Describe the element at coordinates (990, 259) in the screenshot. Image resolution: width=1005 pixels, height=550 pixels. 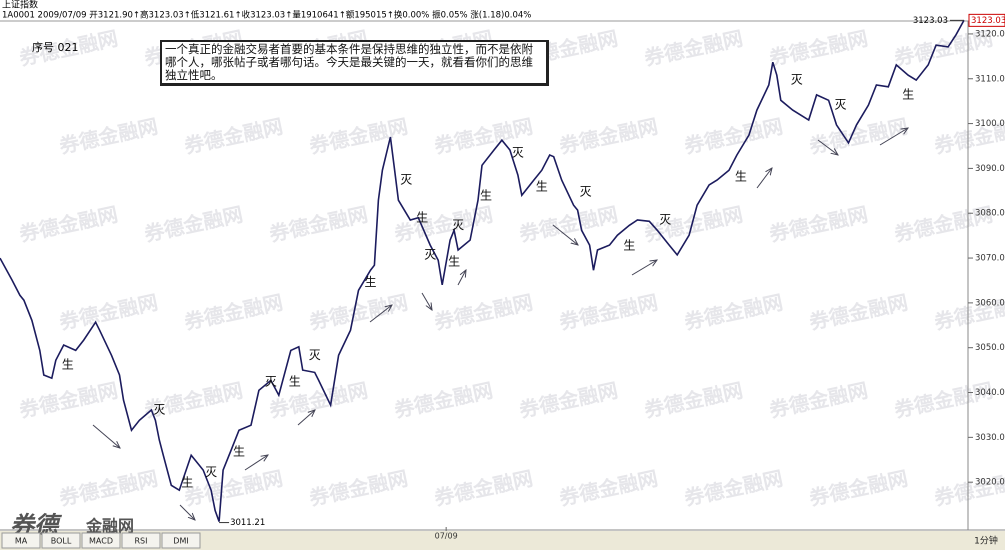
I see `y-tick-label: 3070.0` at that location.